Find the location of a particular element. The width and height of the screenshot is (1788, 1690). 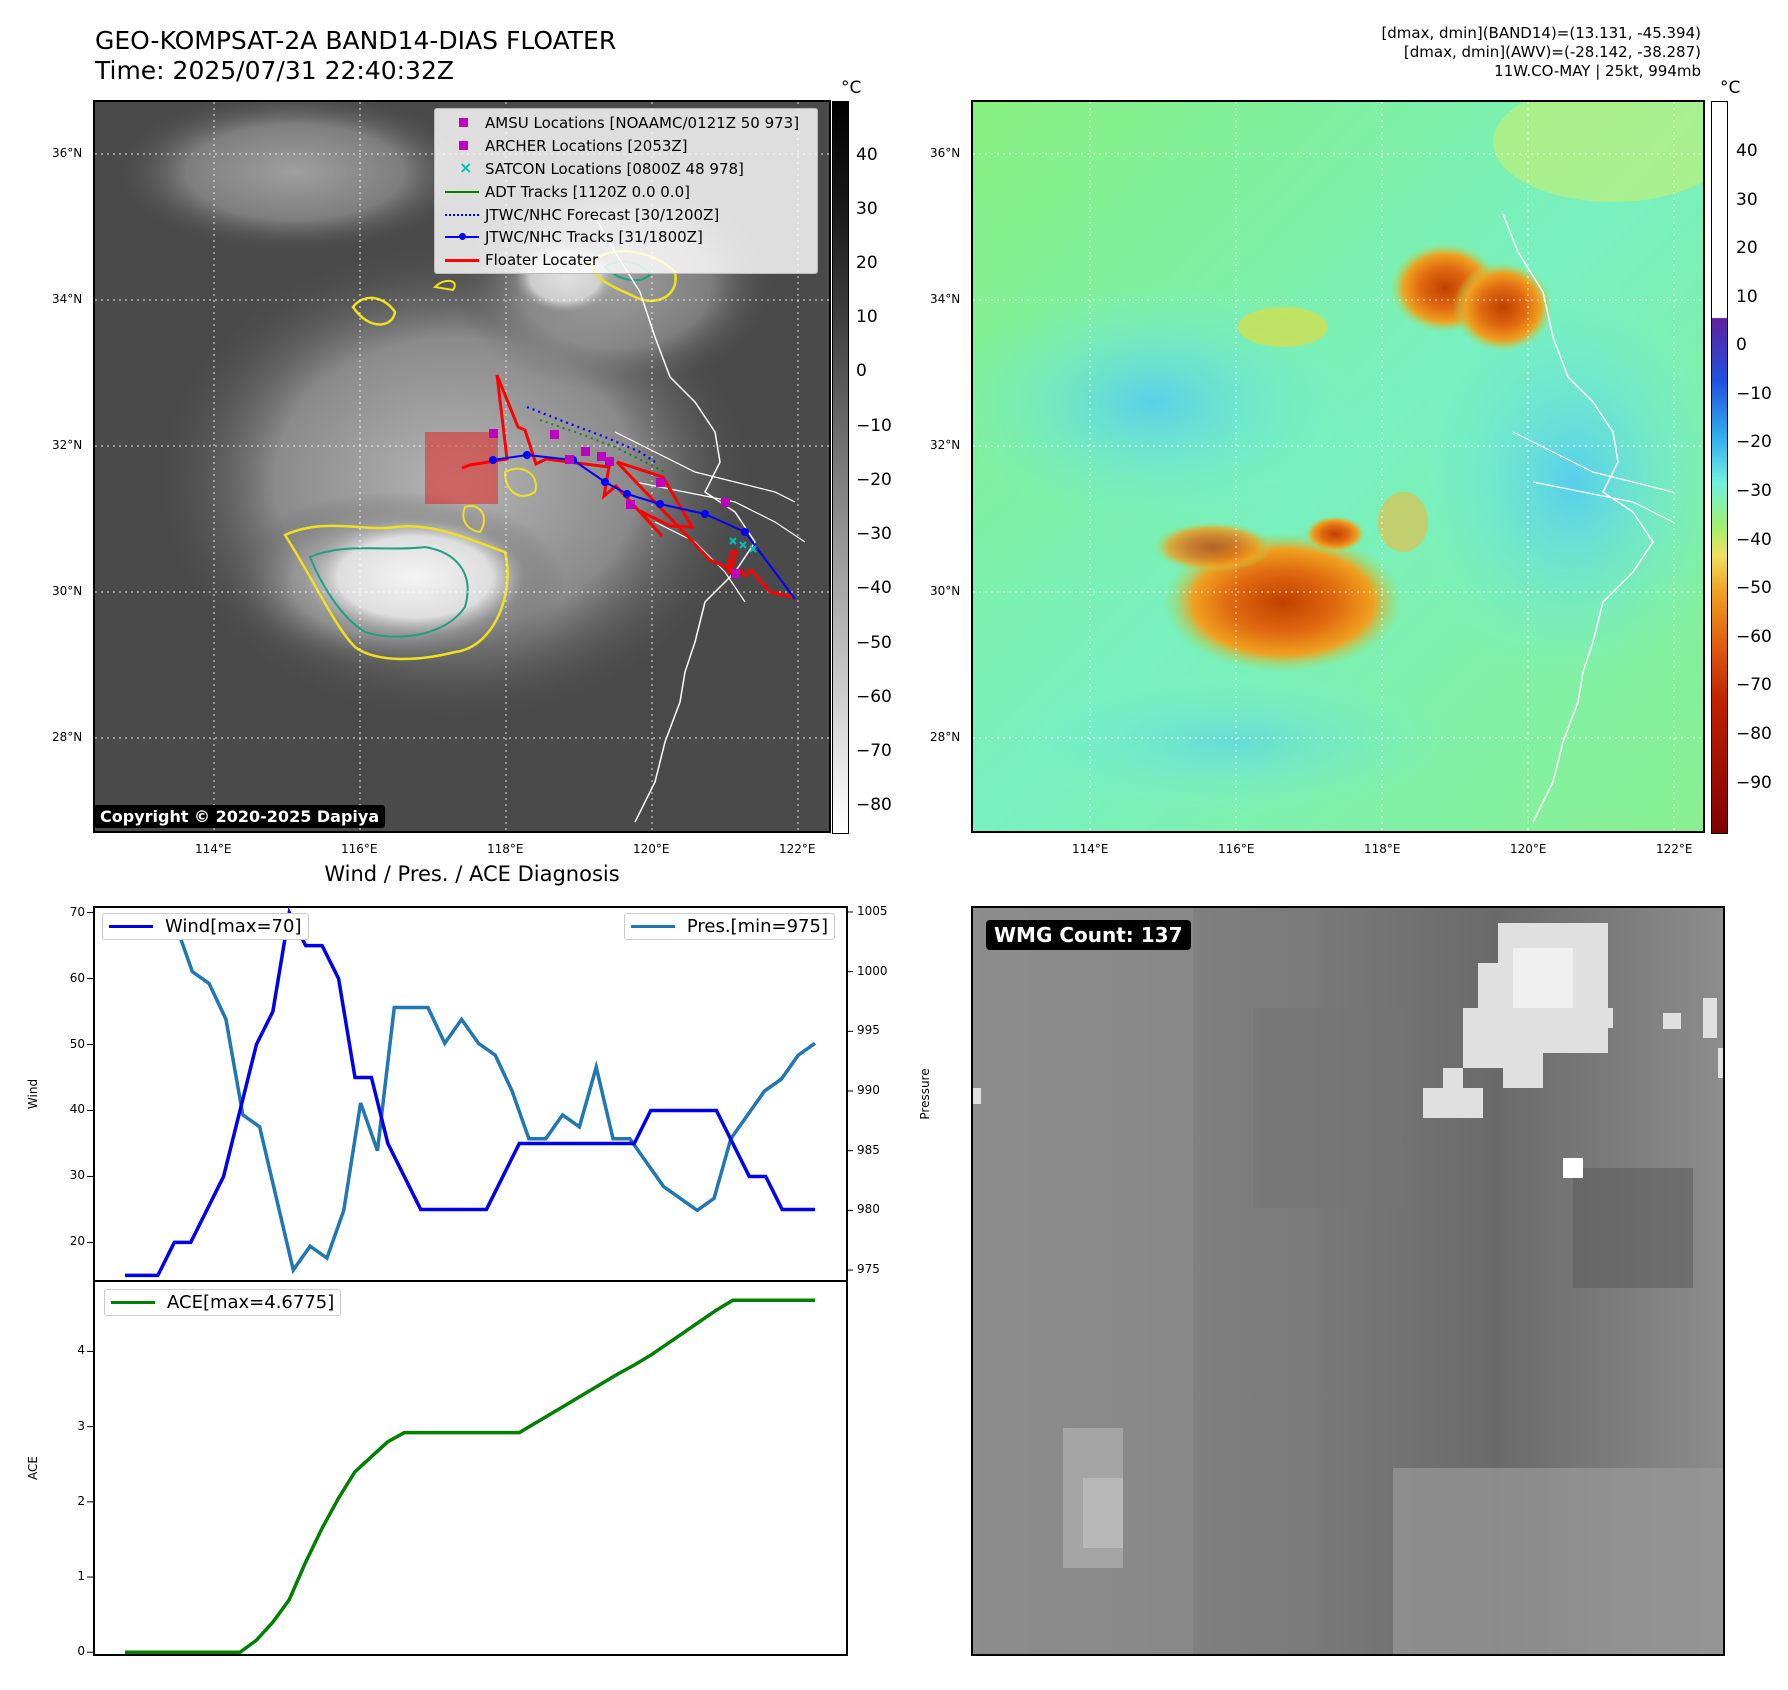

info-line-2: [dmax, dmin](AWV)=(-28.142, -38.287) is located at coordinates (1552, 52).